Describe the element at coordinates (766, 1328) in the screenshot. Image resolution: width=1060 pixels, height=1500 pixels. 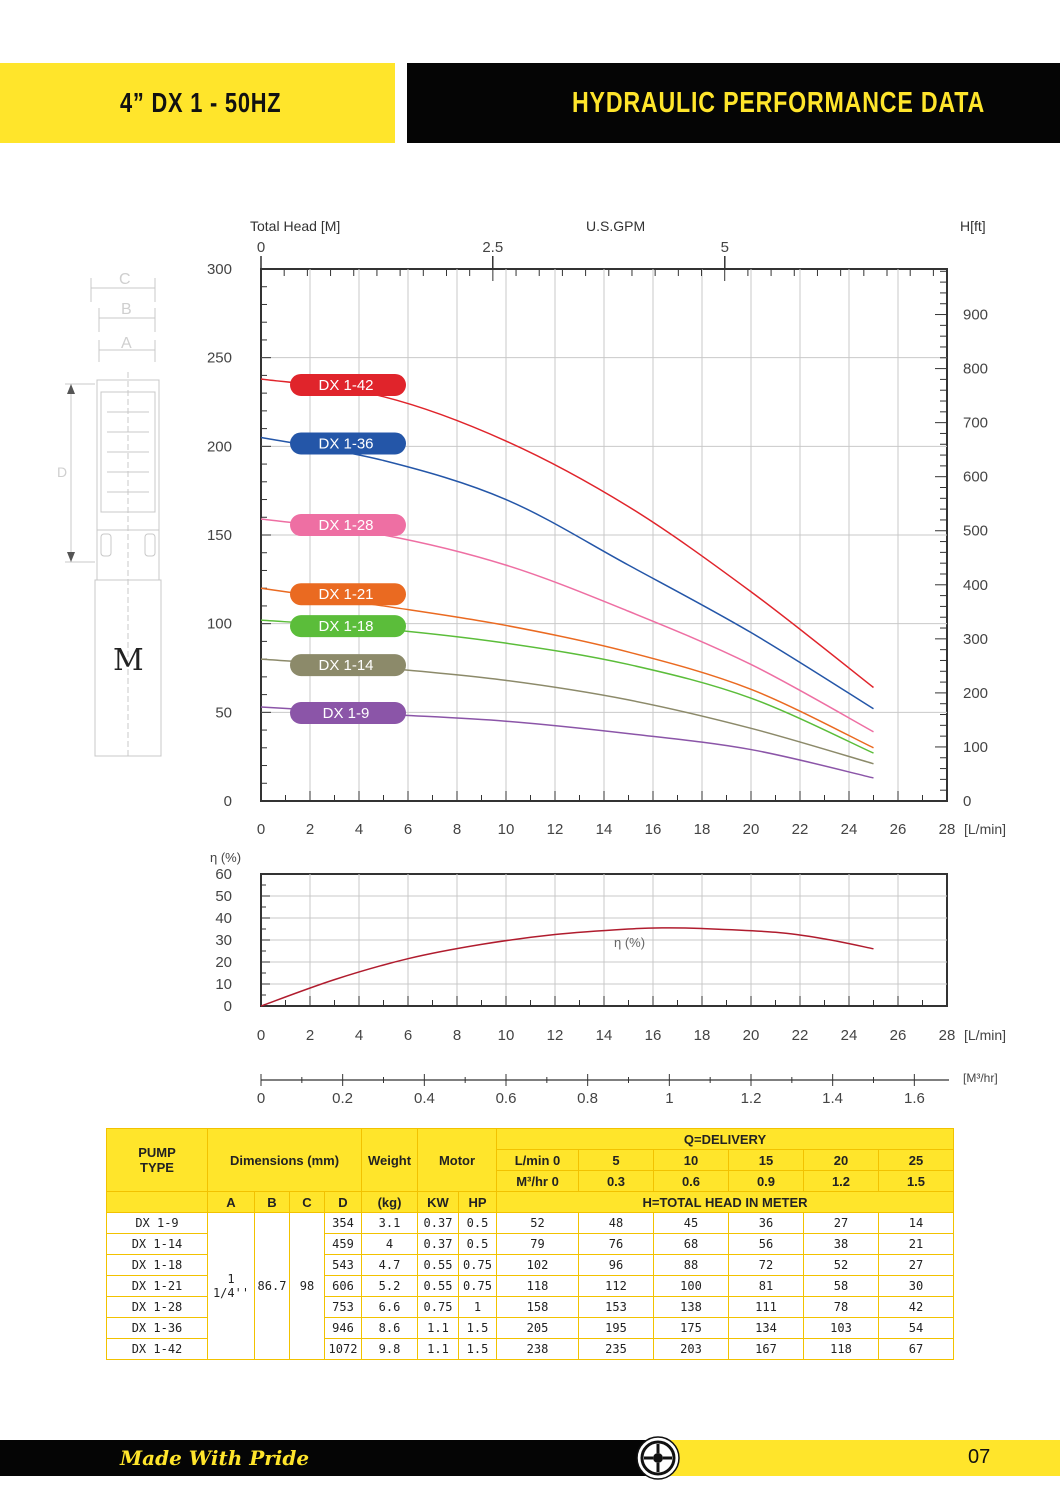
I see `cell-head: 134` at that location.